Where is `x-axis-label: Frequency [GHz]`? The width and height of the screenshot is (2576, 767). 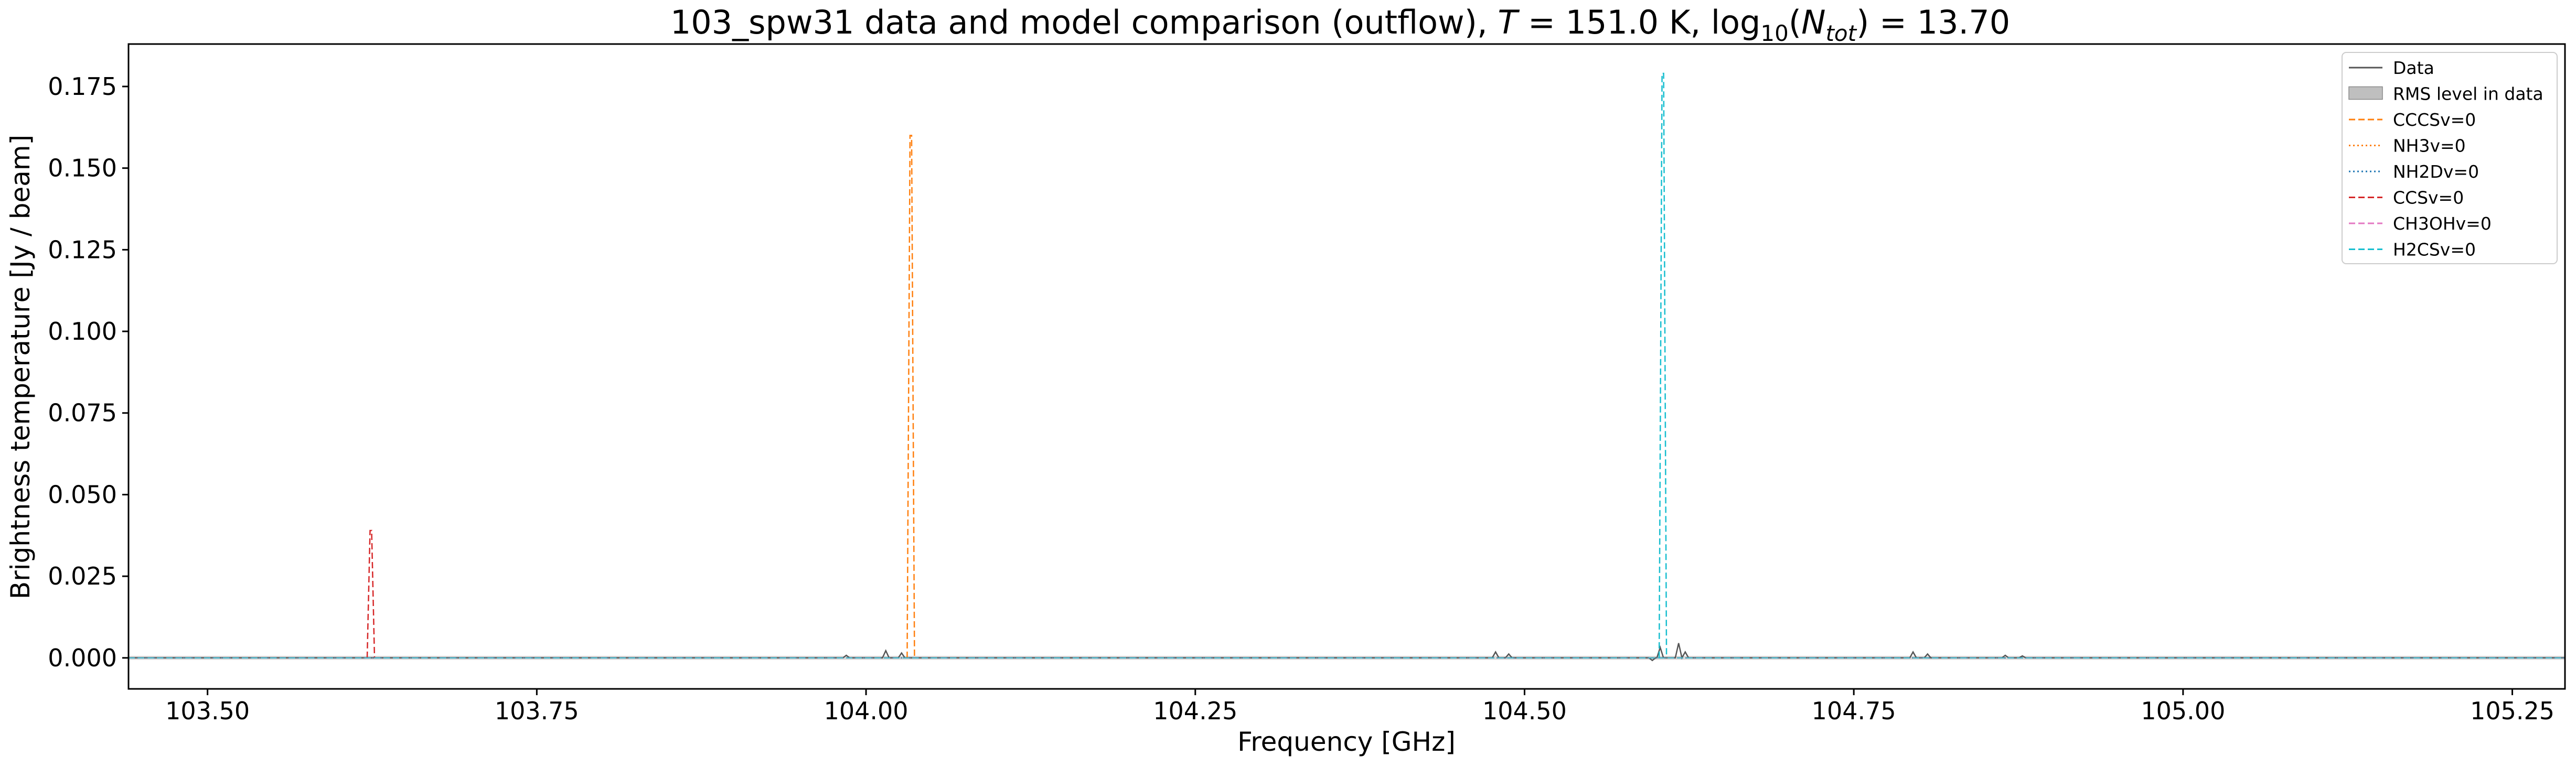 x-axis-label: Frequency [GHz] is located at coordinates (1346, 742).